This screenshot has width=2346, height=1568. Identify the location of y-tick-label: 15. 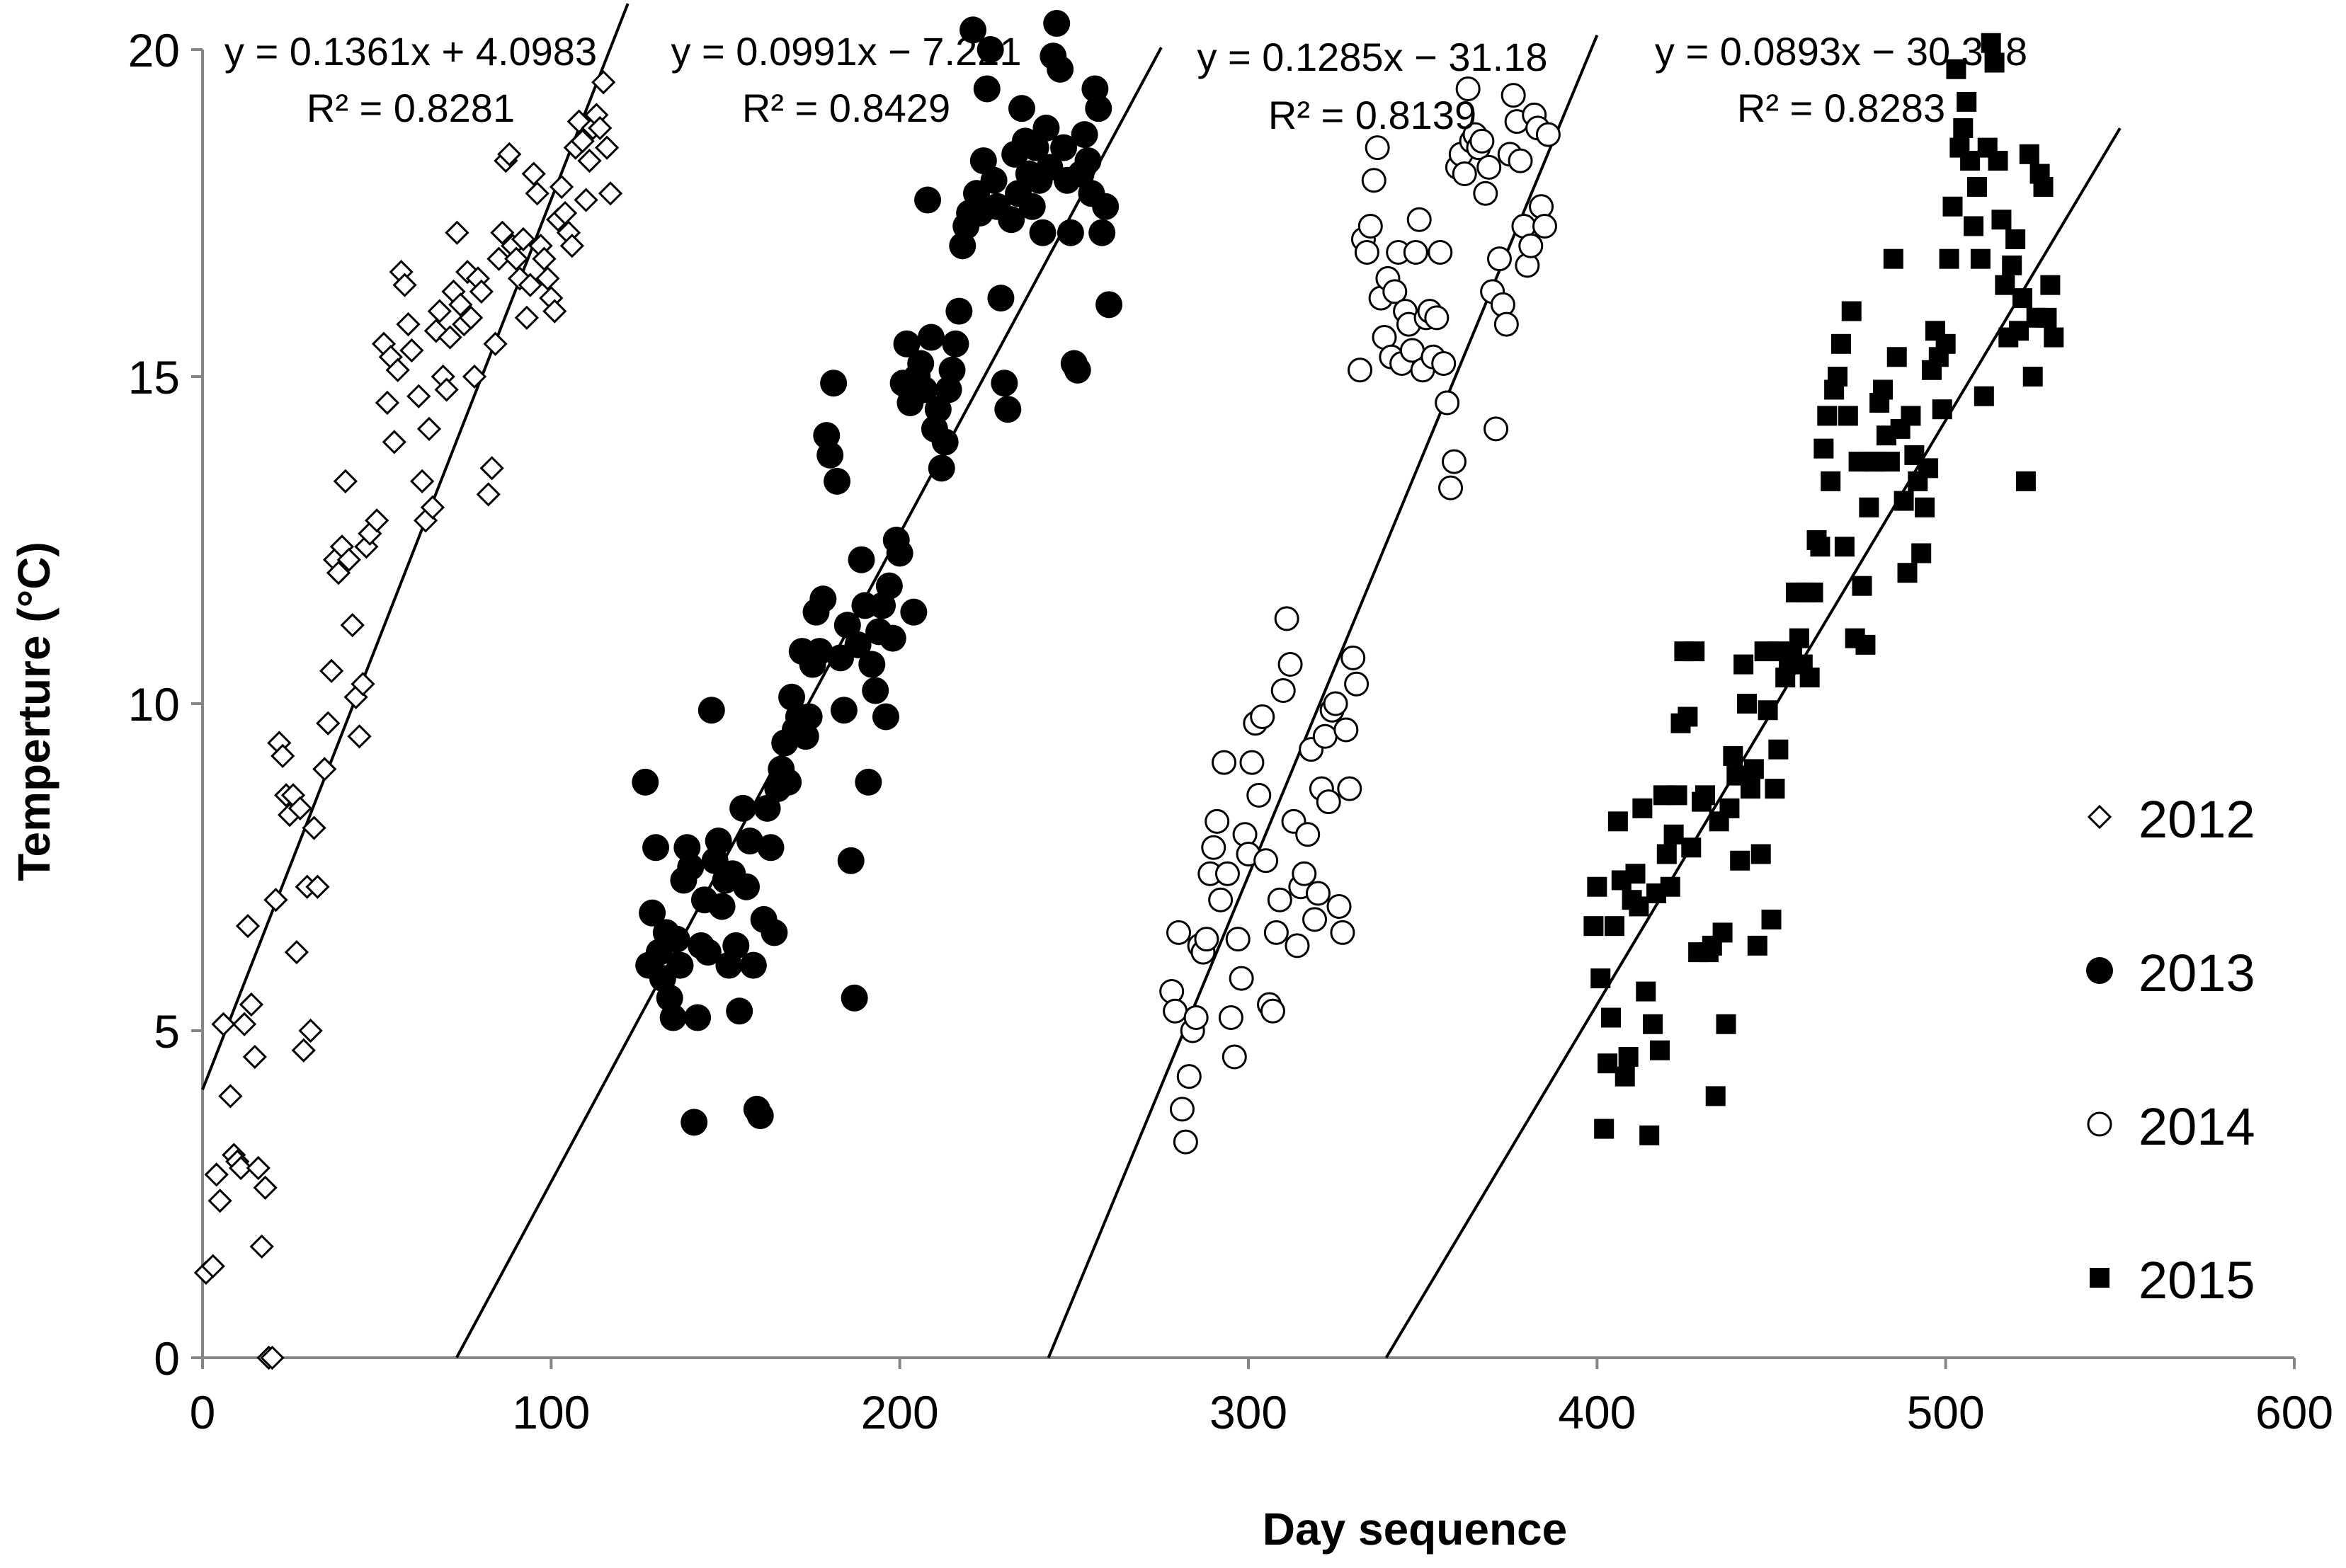
(154, 377).